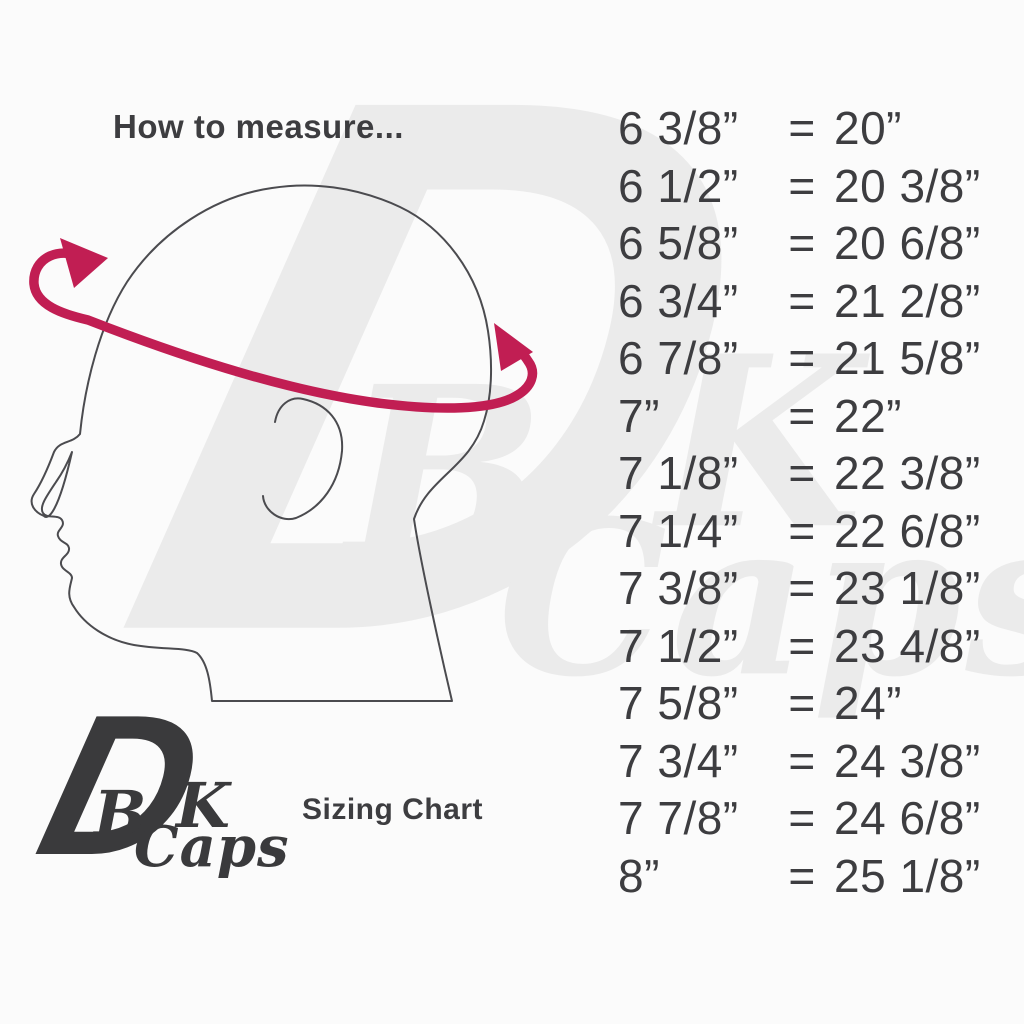 This screenshot has height=1024, width=1024. Describe the element at coordinates (818, 187) in the screenshot. I see `table-row: 6 1/2” = 20 3/8”` at that location.